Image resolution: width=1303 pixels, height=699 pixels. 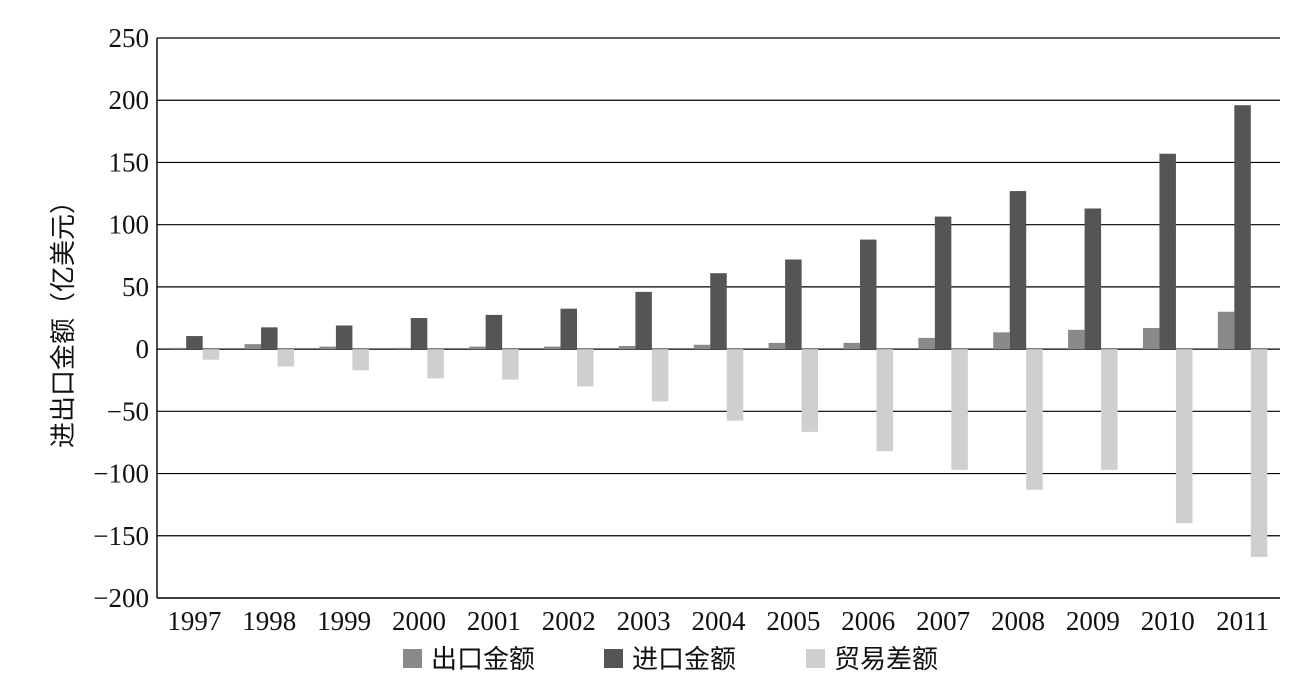 I want to click on bar-export-1998, so click(x=253, y=347).